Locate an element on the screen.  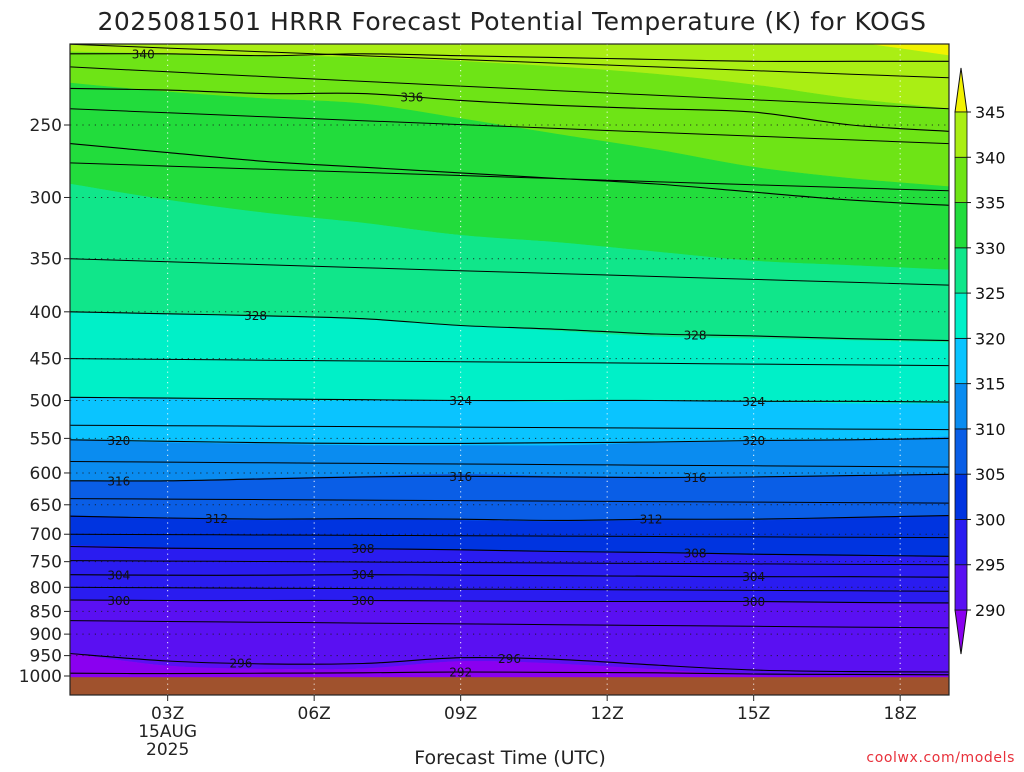
y-tick-label: 950 is located at coordinates (46, 657).